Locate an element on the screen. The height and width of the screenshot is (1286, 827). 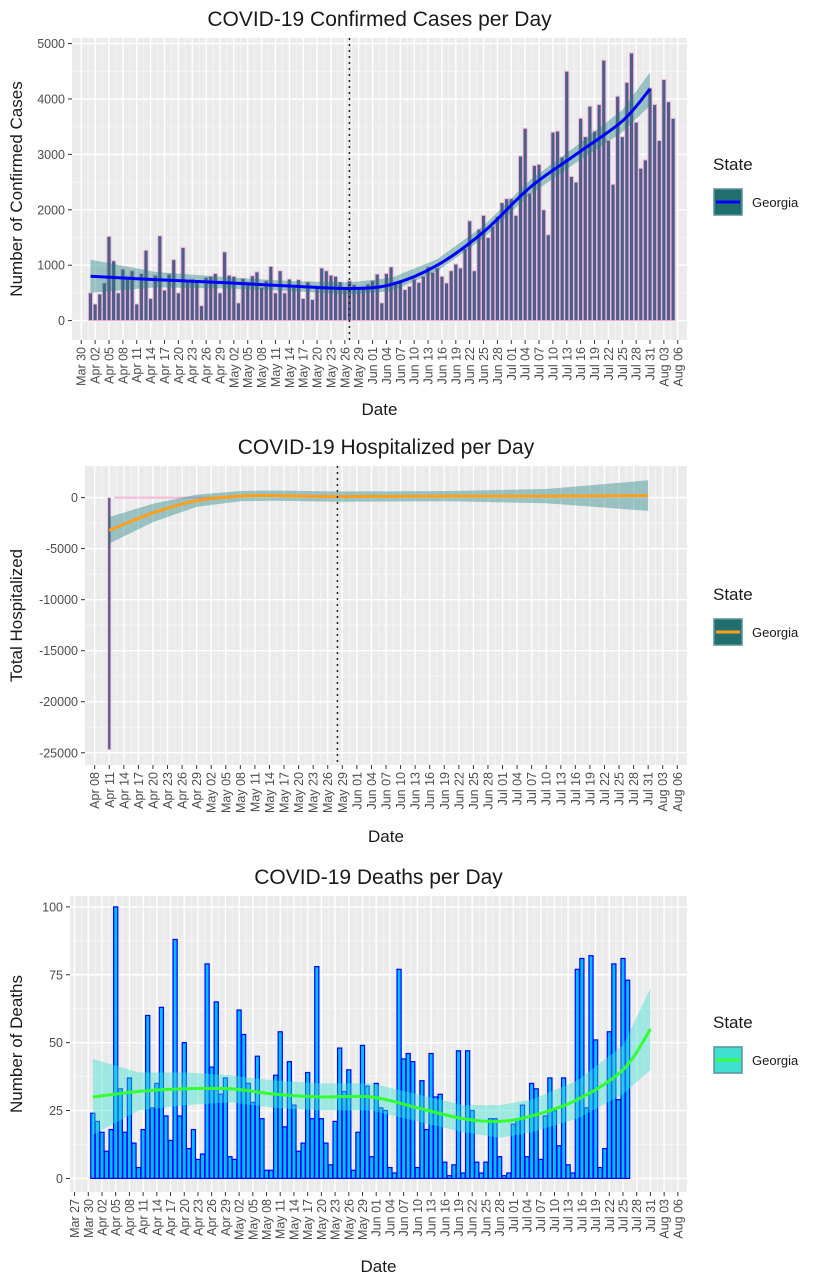
x-tick-label: Apr 26 is located at coordinates (207, 365).